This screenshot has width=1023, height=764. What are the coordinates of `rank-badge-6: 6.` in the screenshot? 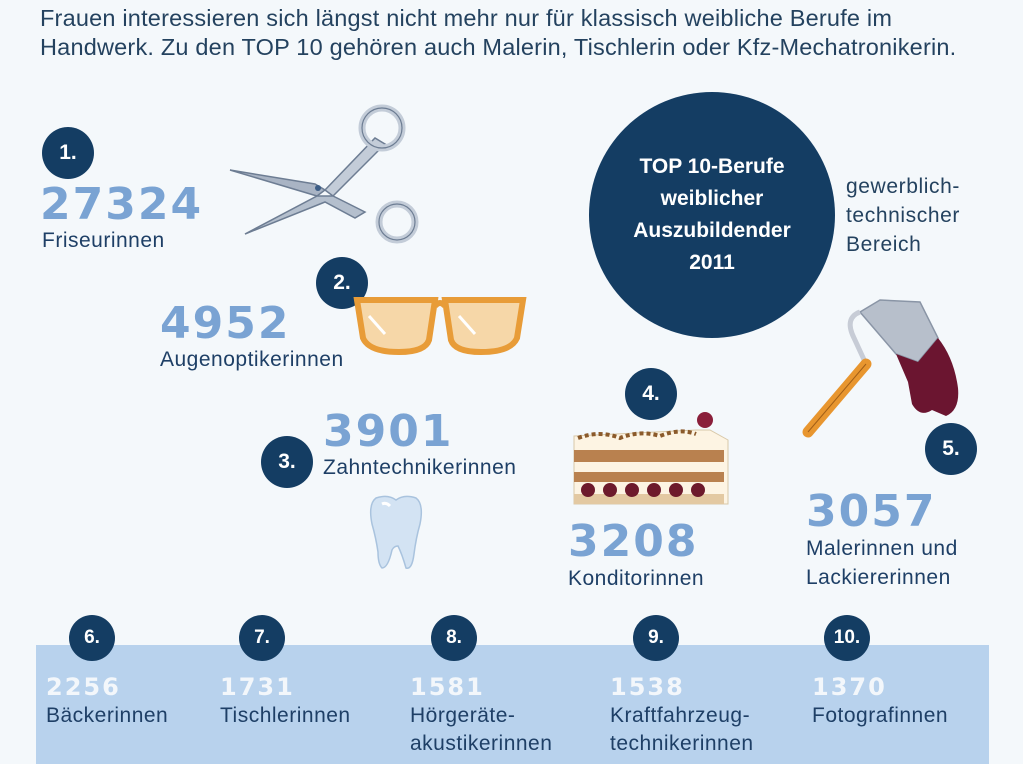 It's located at (92, 638).